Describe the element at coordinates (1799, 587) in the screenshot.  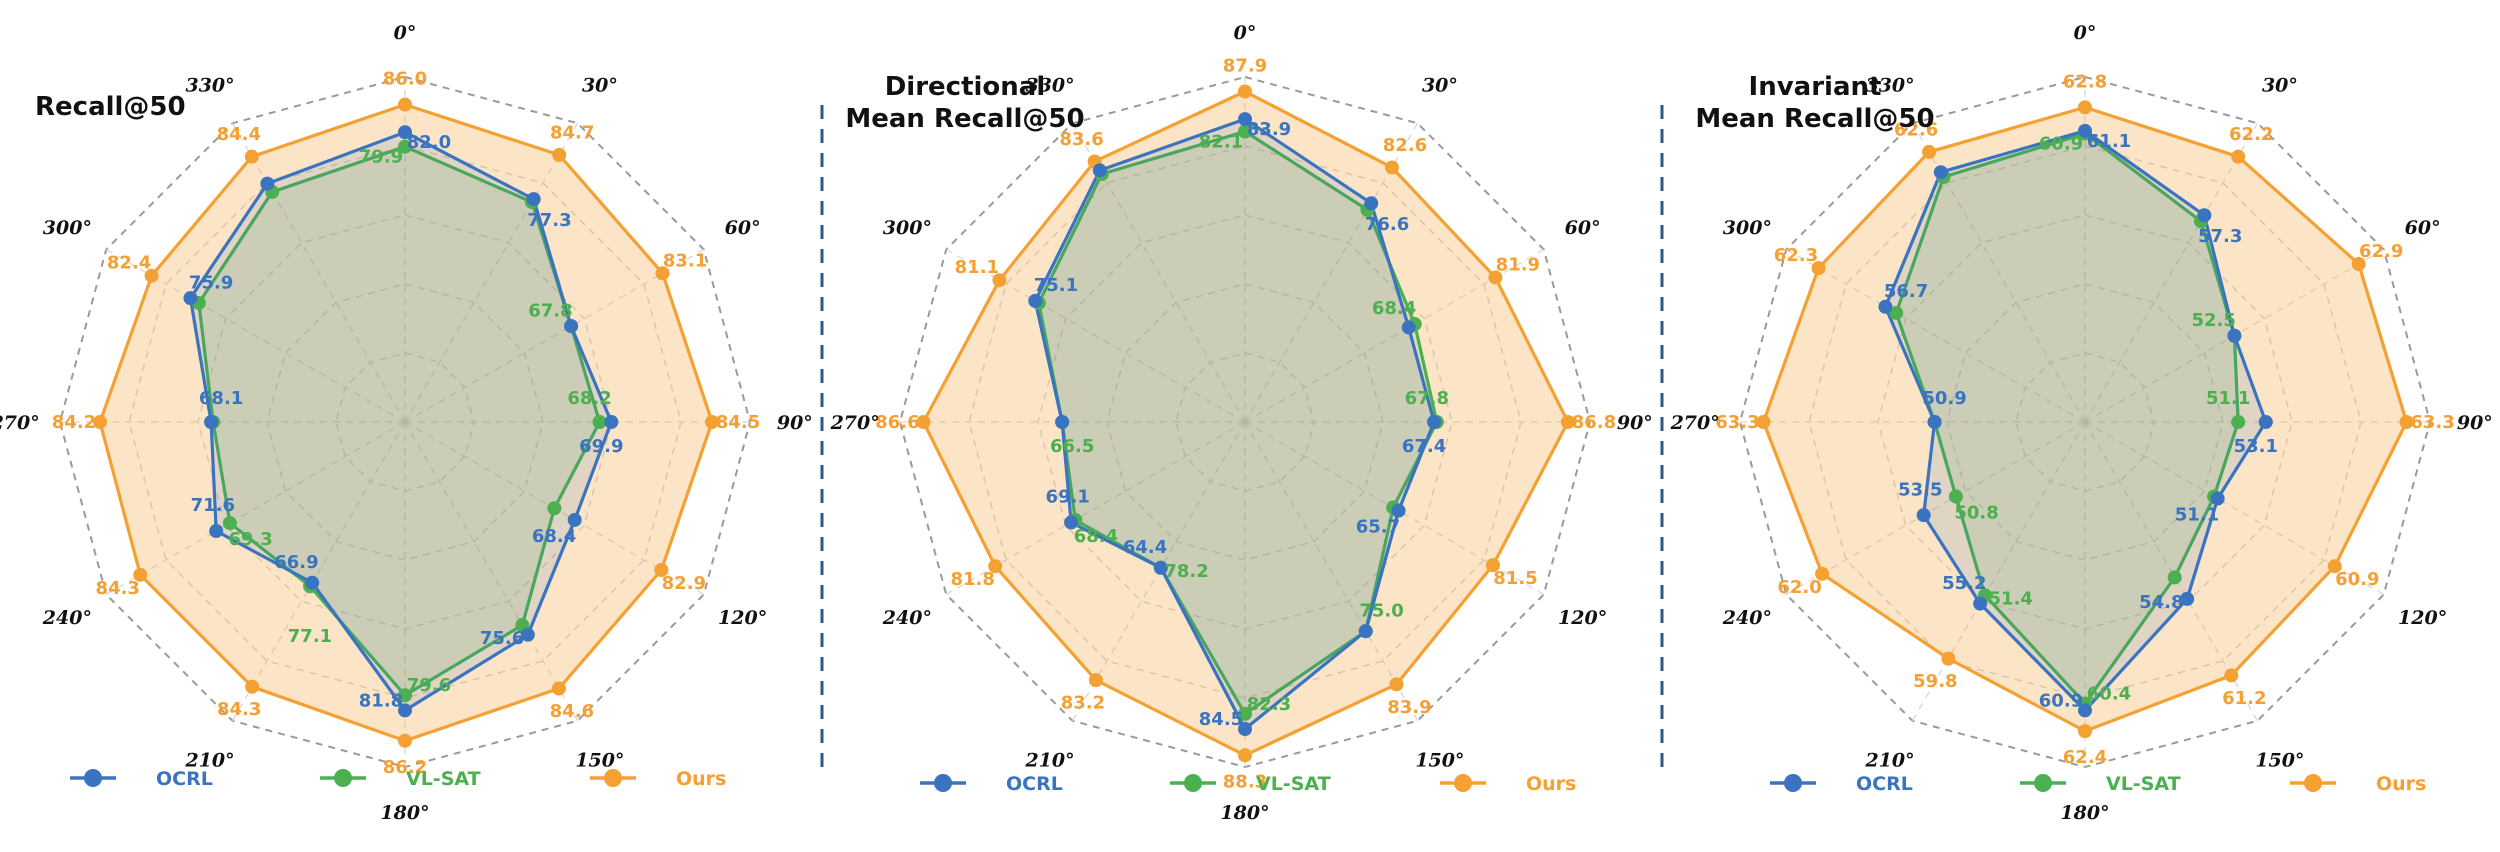
I see `value-label-ours: 62.0` at that location.